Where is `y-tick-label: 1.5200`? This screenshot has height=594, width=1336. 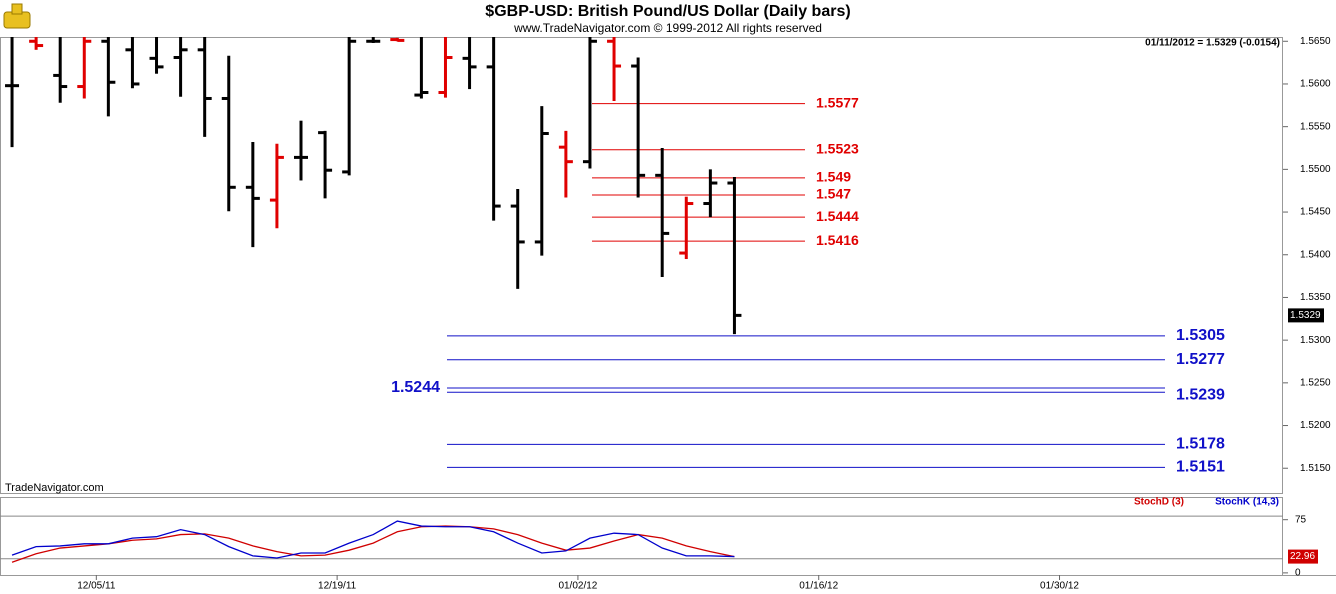
y-tick-label: 1.5200 is located at coordinates (1315, 425).